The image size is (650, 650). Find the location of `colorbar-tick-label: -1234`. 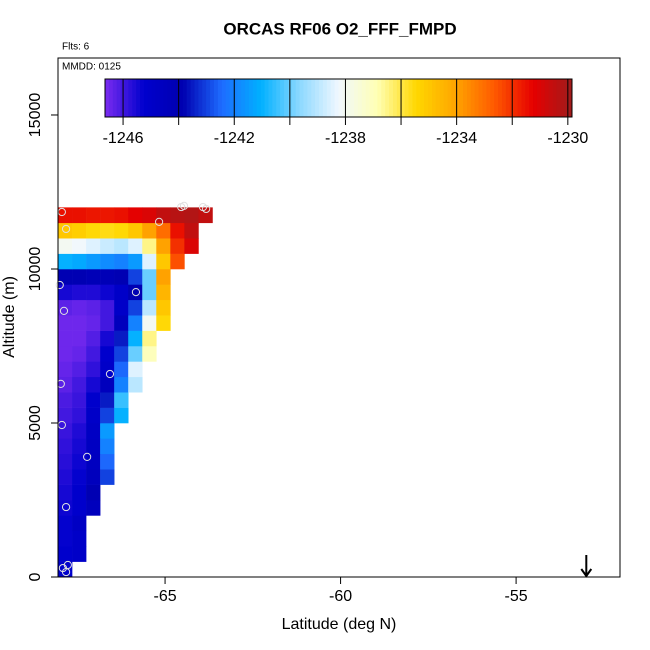

colorbar-tick-label: -1234 is located at coordinates (456, 138).